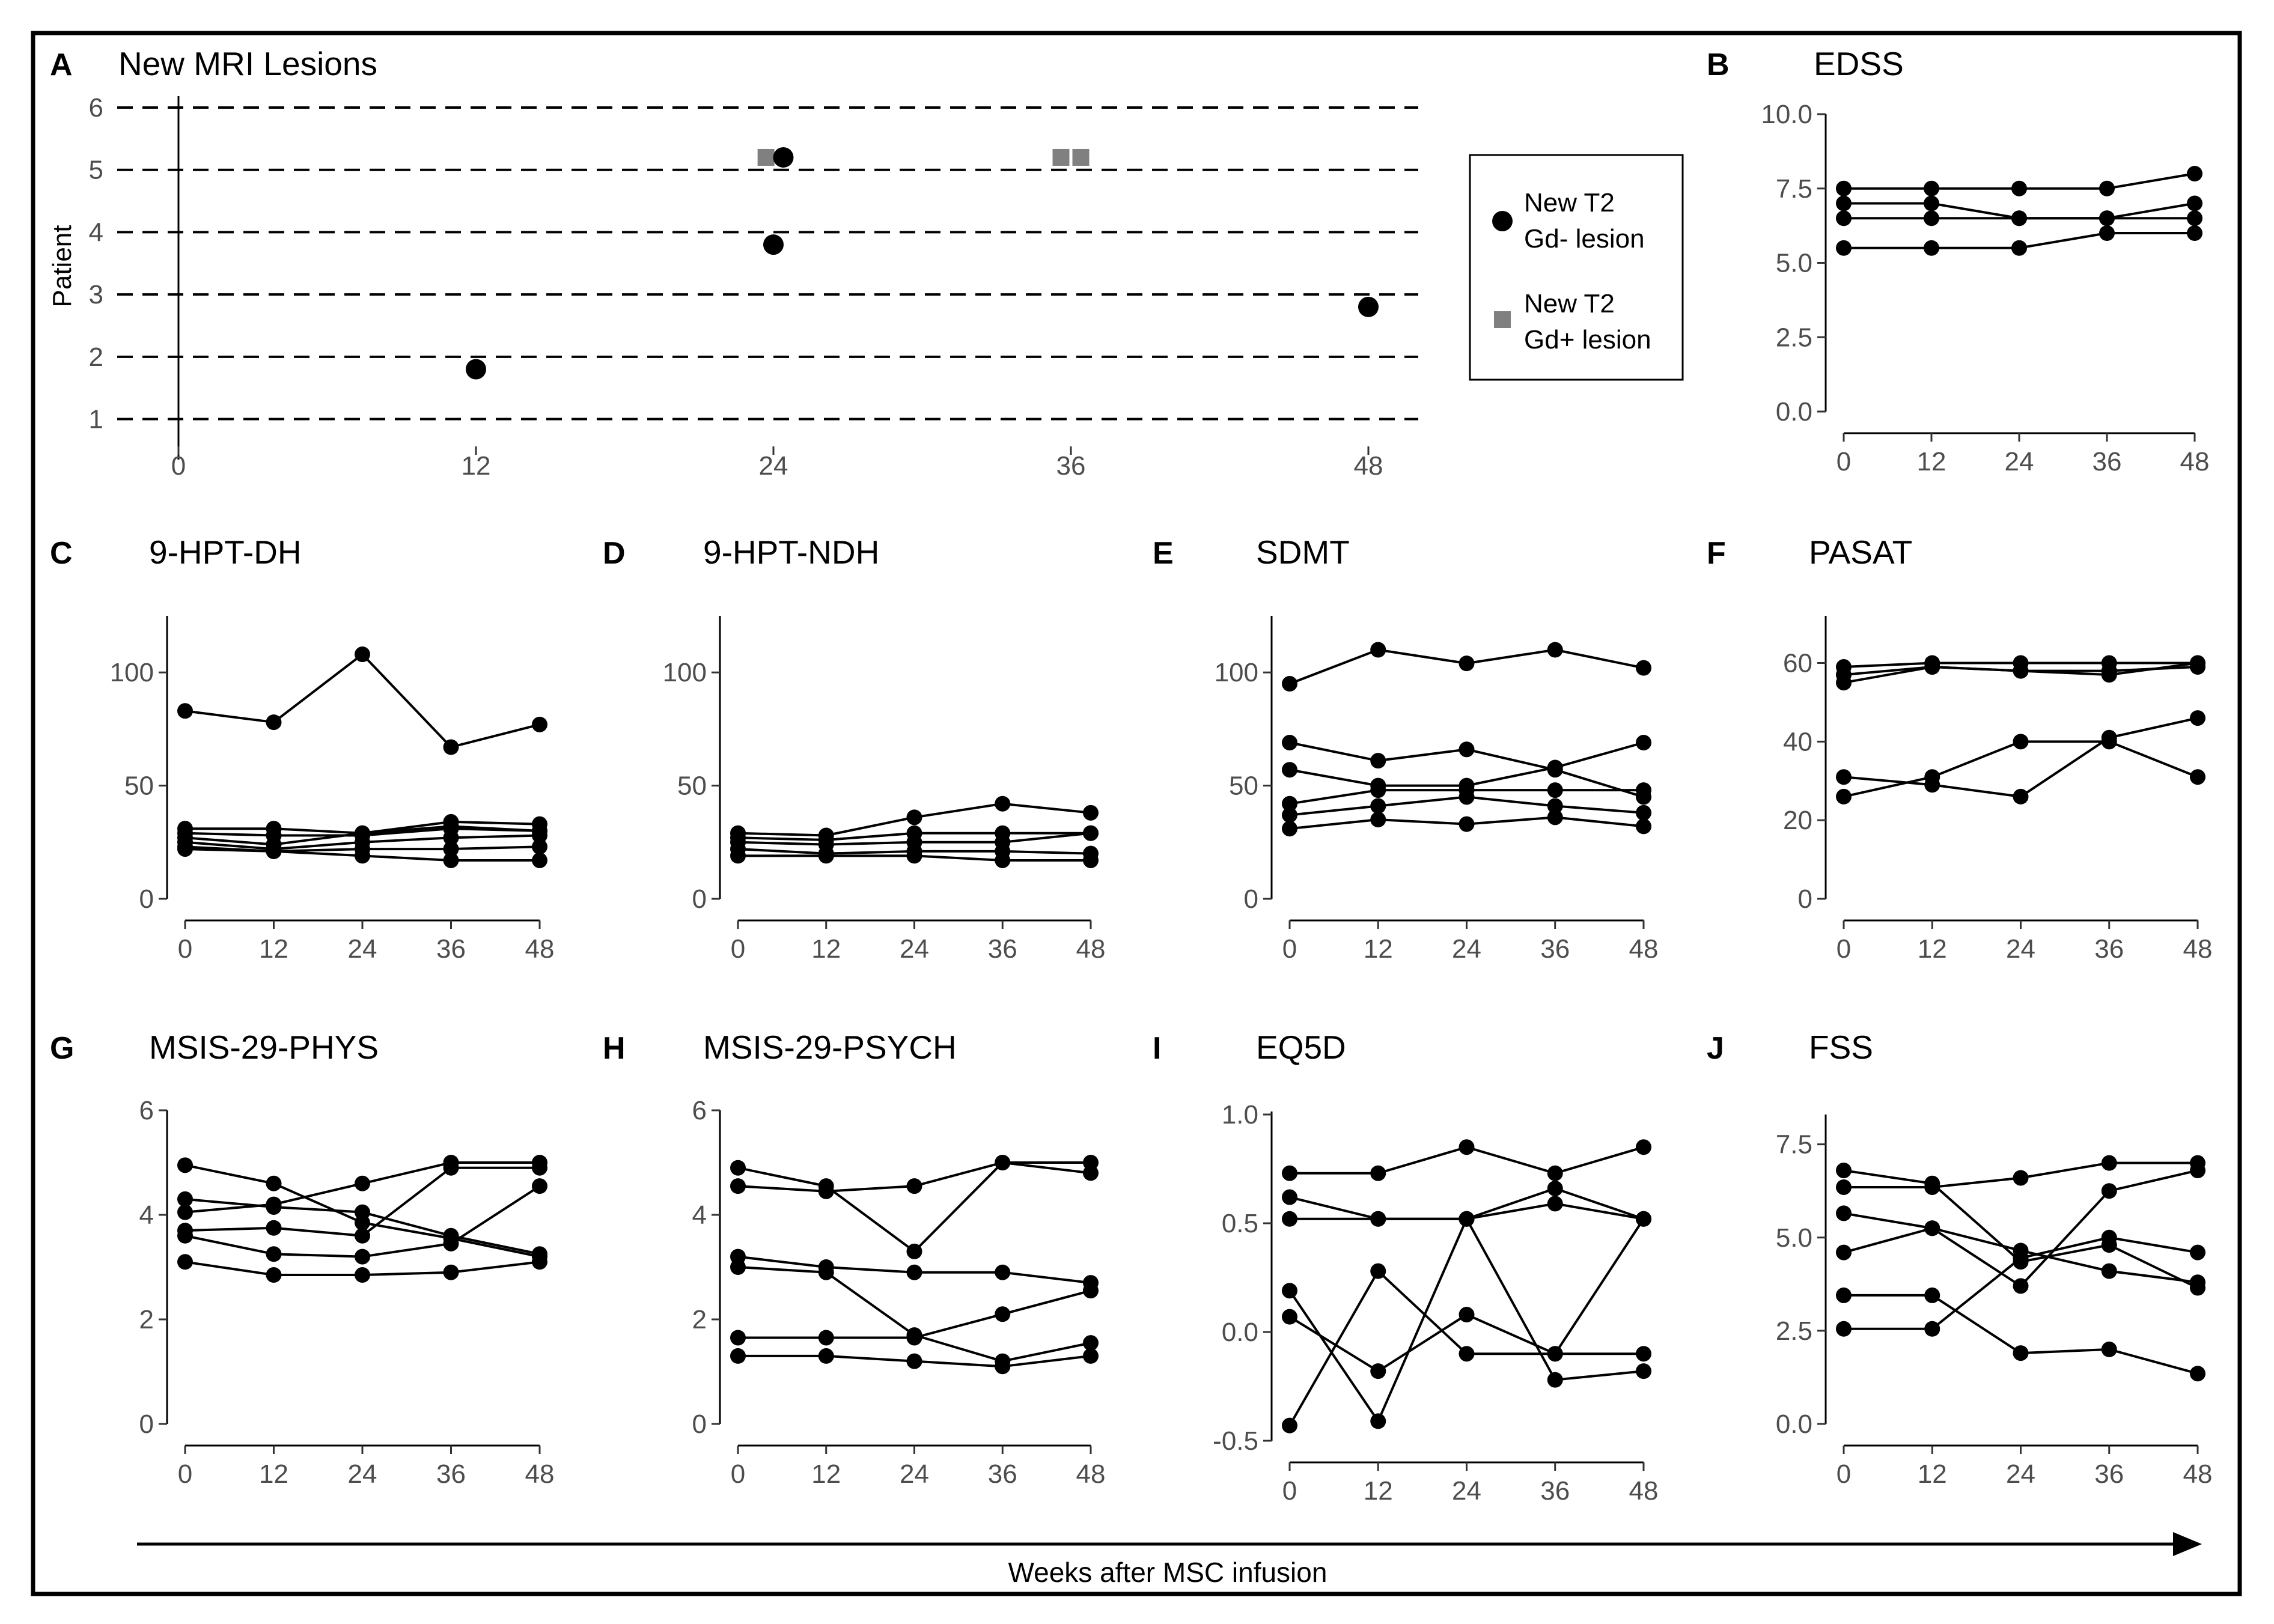  What do you see at coordinates (1236, 672) in the screenshot?
I see `y-tick-label: 100` at bounding box center [1236, 672].